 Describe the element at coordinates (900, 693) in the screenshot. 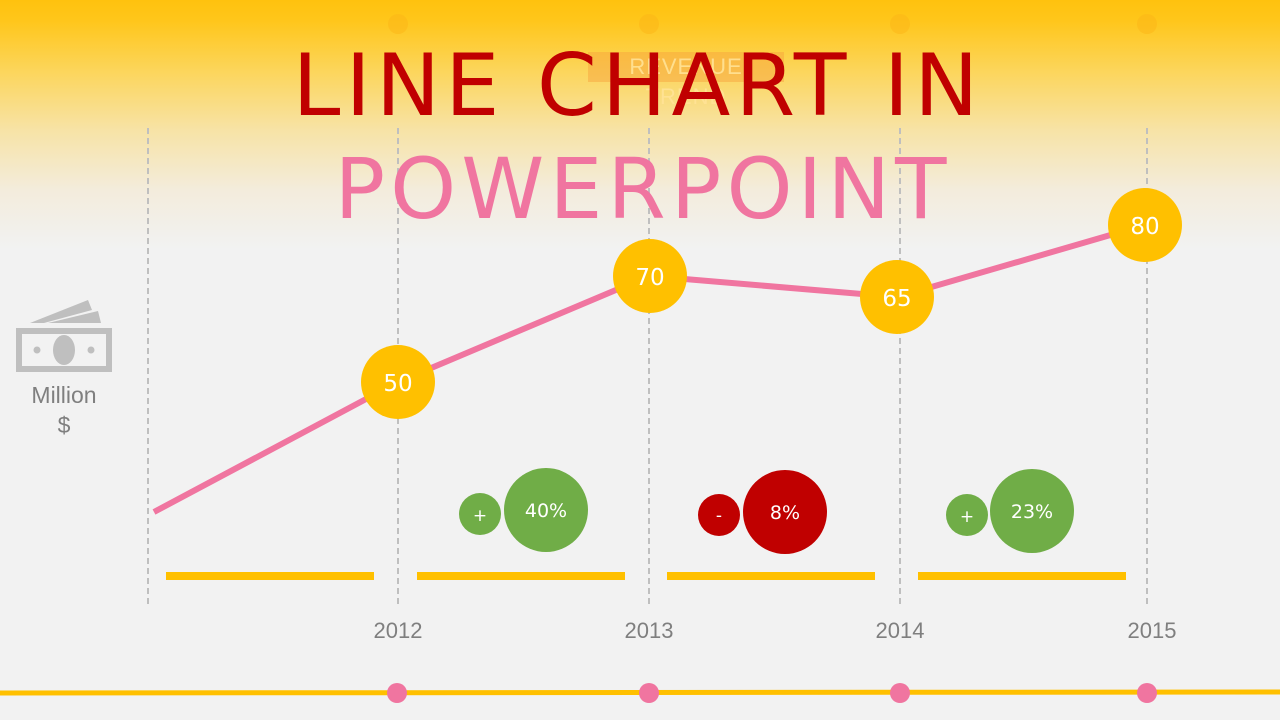

I see `timeline-dot-2014` at that location.